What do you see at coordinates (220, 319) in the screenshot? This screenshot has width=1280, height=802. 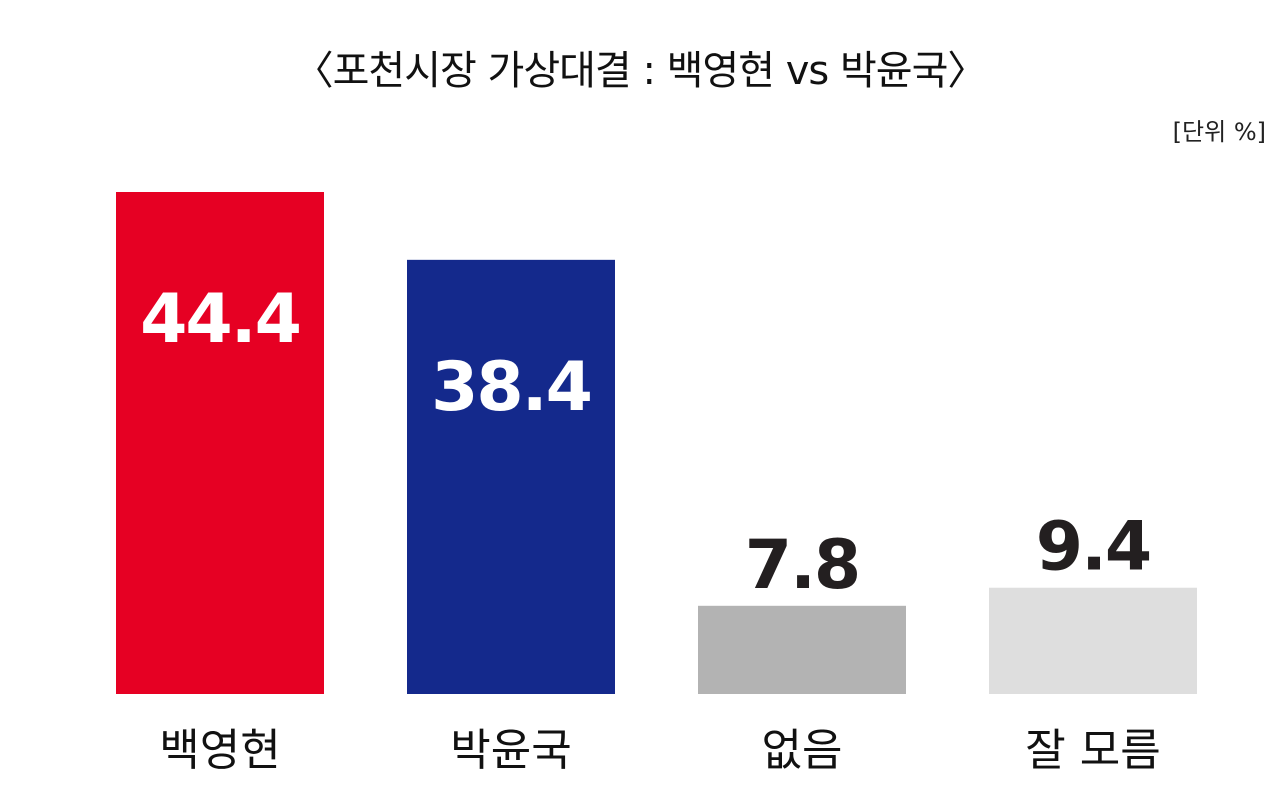 I see `value-label-1: 44.4` at bounding box center [220, 319].